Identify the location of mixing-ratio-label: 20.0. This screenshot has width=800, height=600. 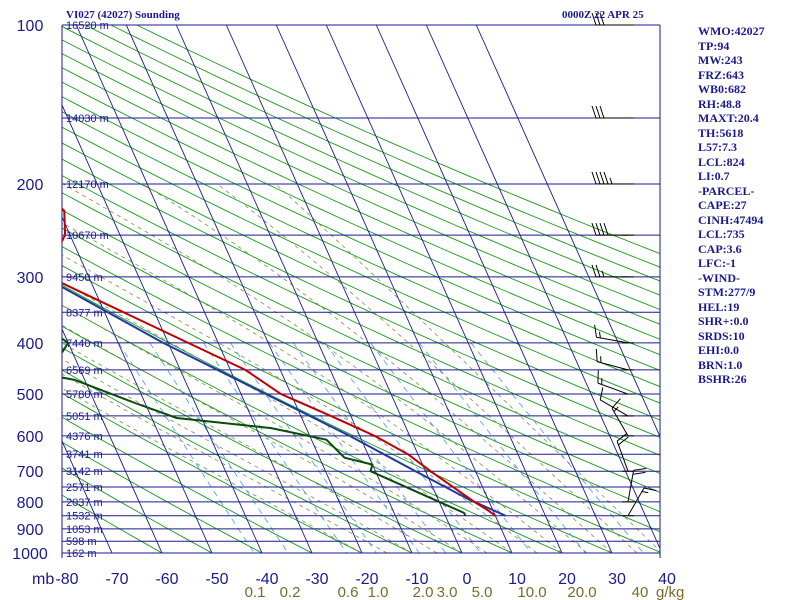
(581, 592).